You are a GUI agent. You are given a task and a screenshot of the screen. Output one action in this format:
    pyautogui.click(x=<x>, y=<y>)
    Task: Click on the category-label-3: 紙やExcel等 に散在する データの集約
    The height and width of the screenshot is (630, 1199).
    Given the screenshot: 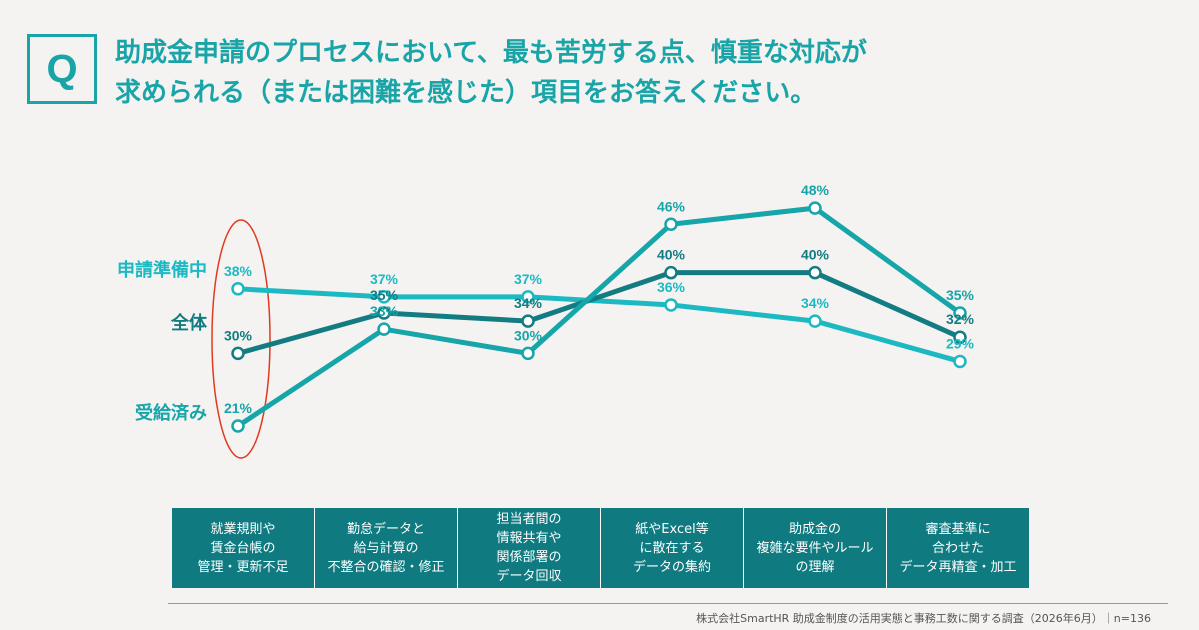 What is the action you would take?
    pyautogui.click(x=672, y=548)
    